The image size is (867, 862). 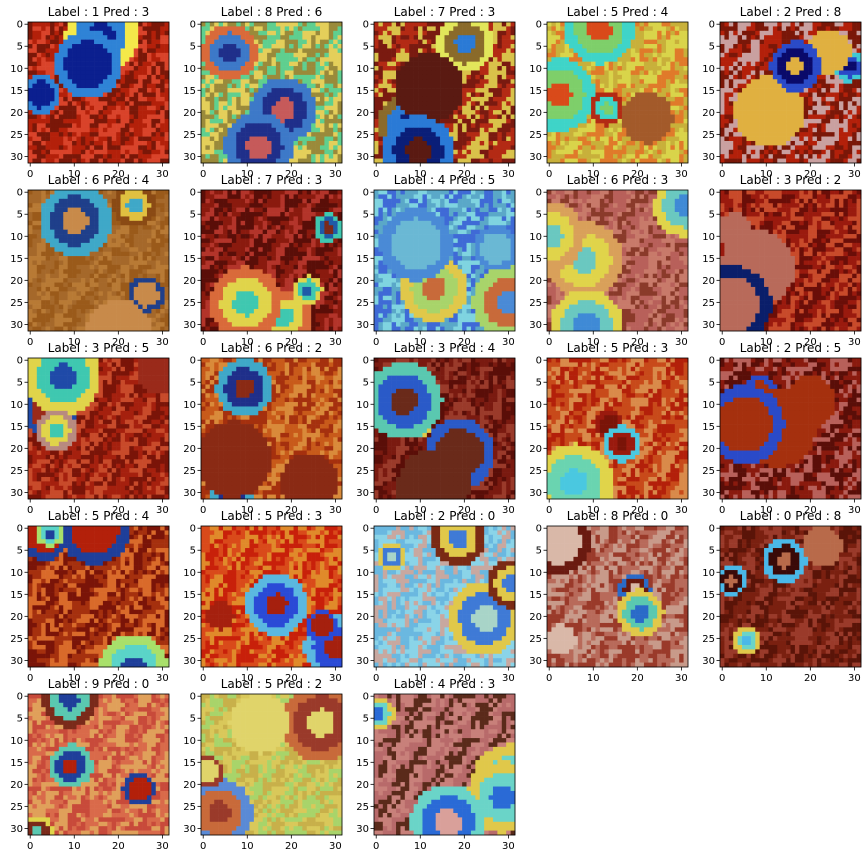 I want to click on panel-title: Label : 1 Pred : 3, so click(x=99, y=12).